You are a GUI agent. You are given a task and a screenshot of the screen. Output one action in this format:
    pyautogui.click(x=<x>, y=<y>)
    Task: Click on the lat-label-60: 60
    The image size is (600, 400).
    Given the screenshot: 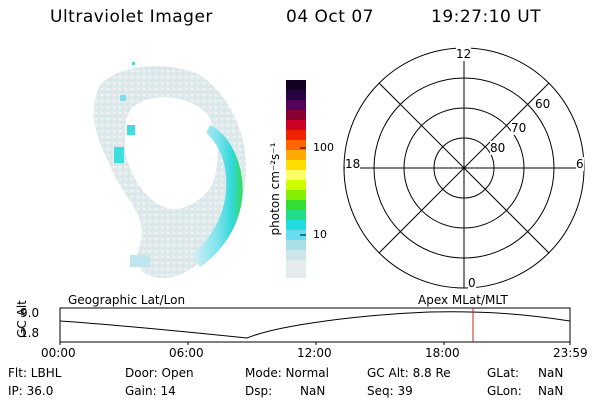 What is the action you would take?
    pyautogui.click(x=543, y=104)
    